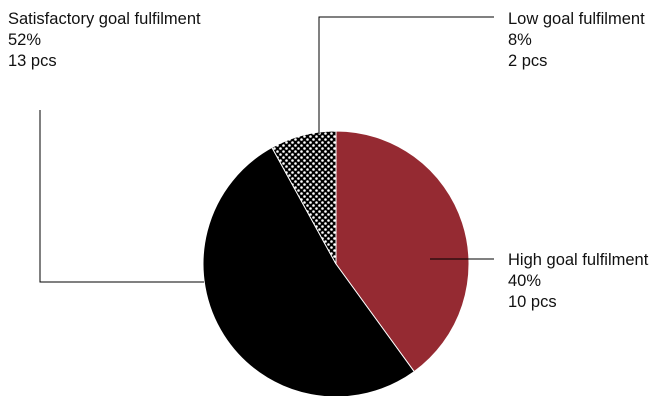  Describe the element at coordinates (304, 197) in the screenshot. I see `pie-slice-low` at that location.